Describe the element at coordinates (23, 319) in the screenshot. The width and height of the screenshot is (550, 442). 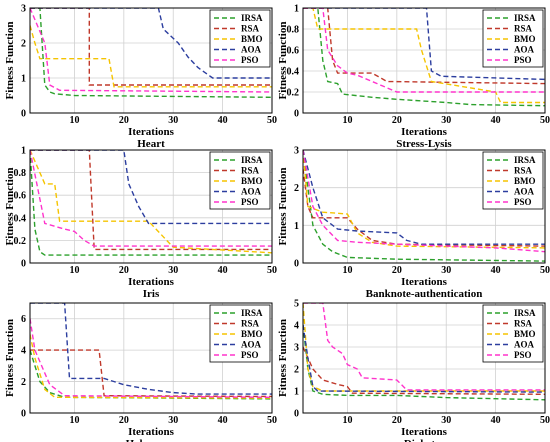
I see `y-tick-label: 6` at that location.